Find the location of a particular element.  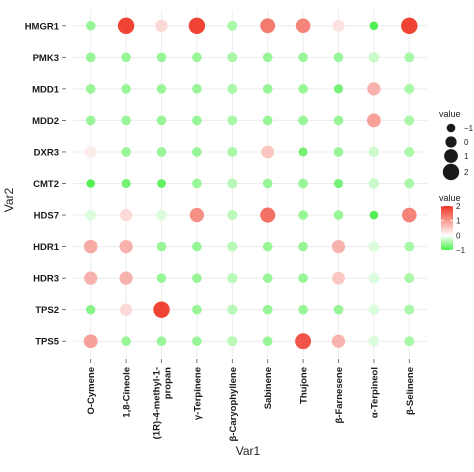

color-legend: value 2 1 0 −1 is located at coordinates (452, 224).